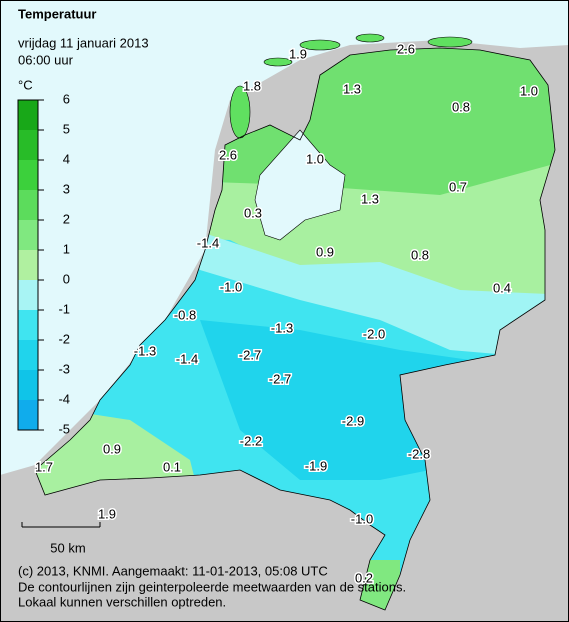 The height and width of the screenshot is (622, 569). I want to click on station-value: -0.8, so click(185, 314).